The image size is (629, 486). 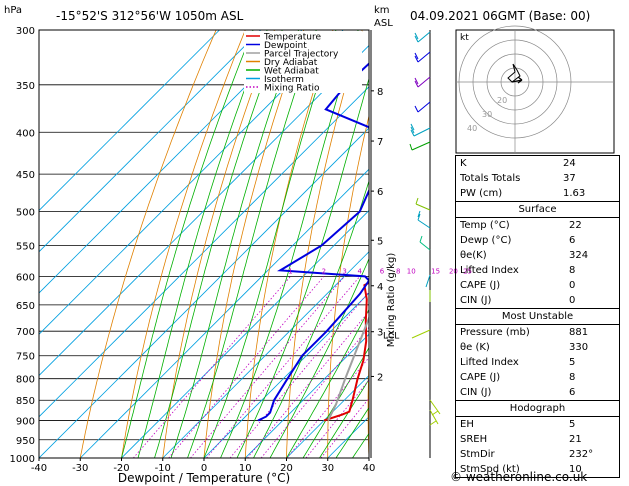 I want to click on mixing-ratio-label: 4, so click(x=360, y=271).